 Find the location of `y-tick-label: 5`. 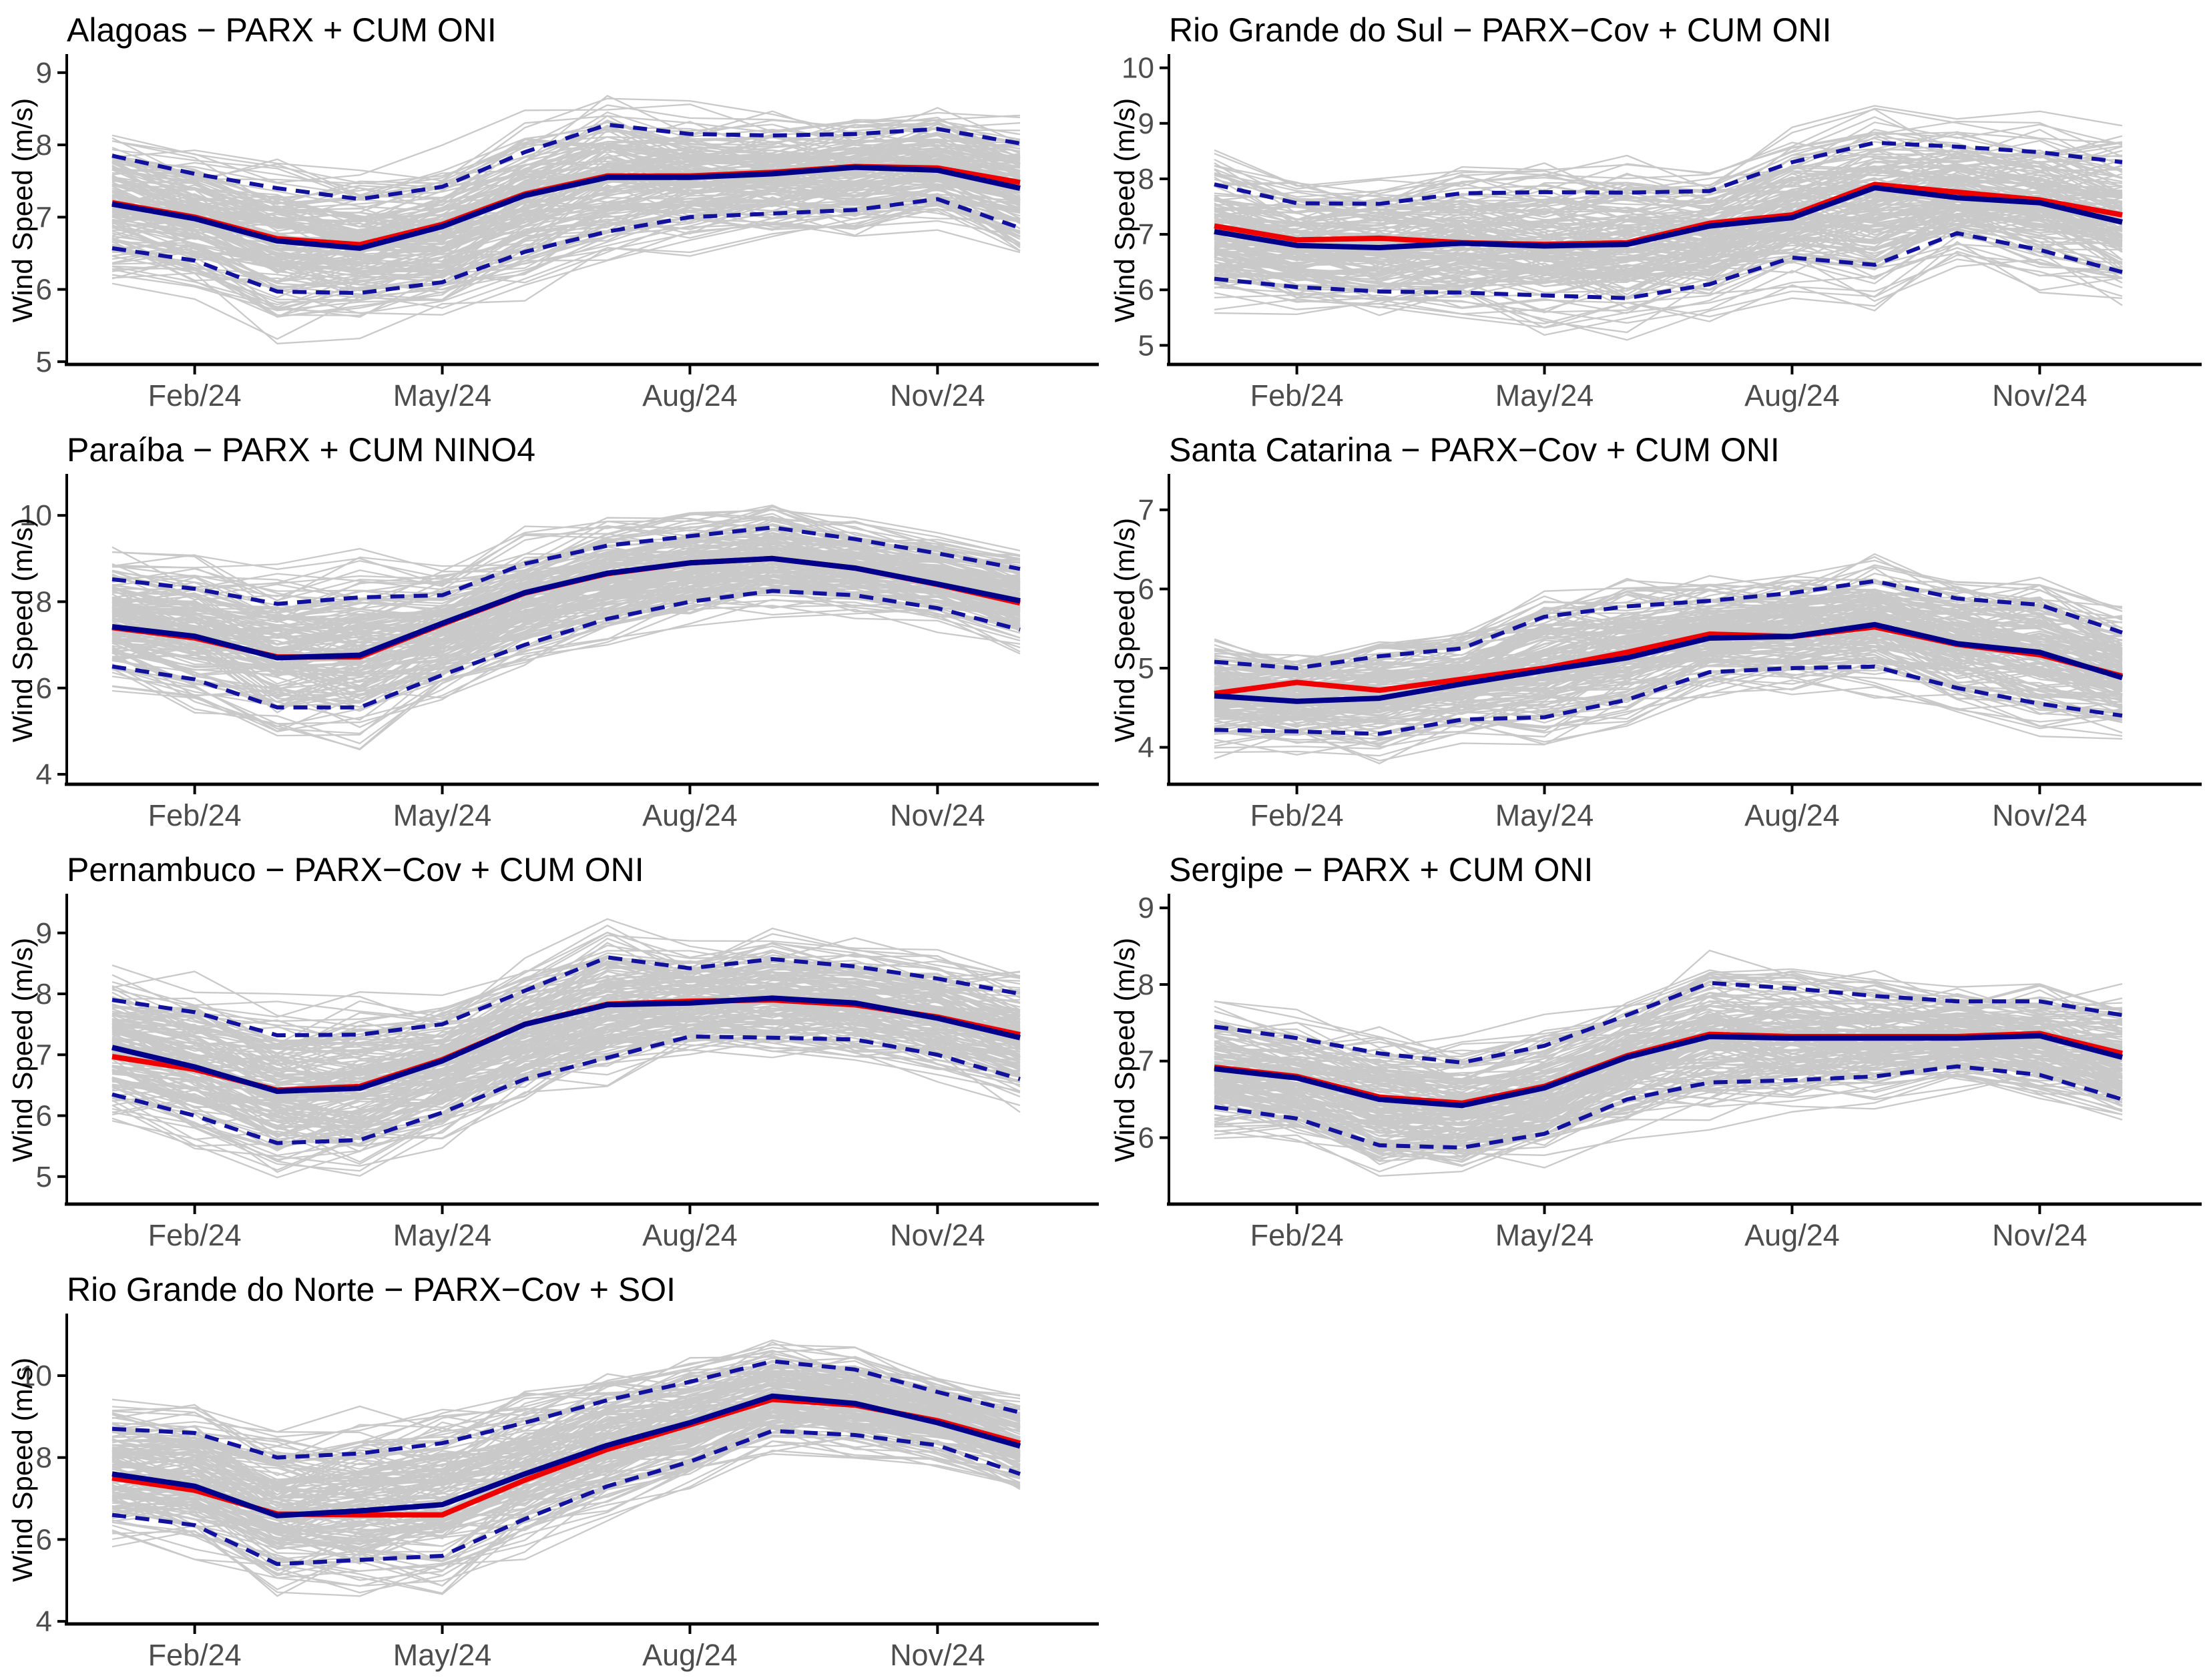

y-tick-label: 5 is located at coordinates (1146, 345).